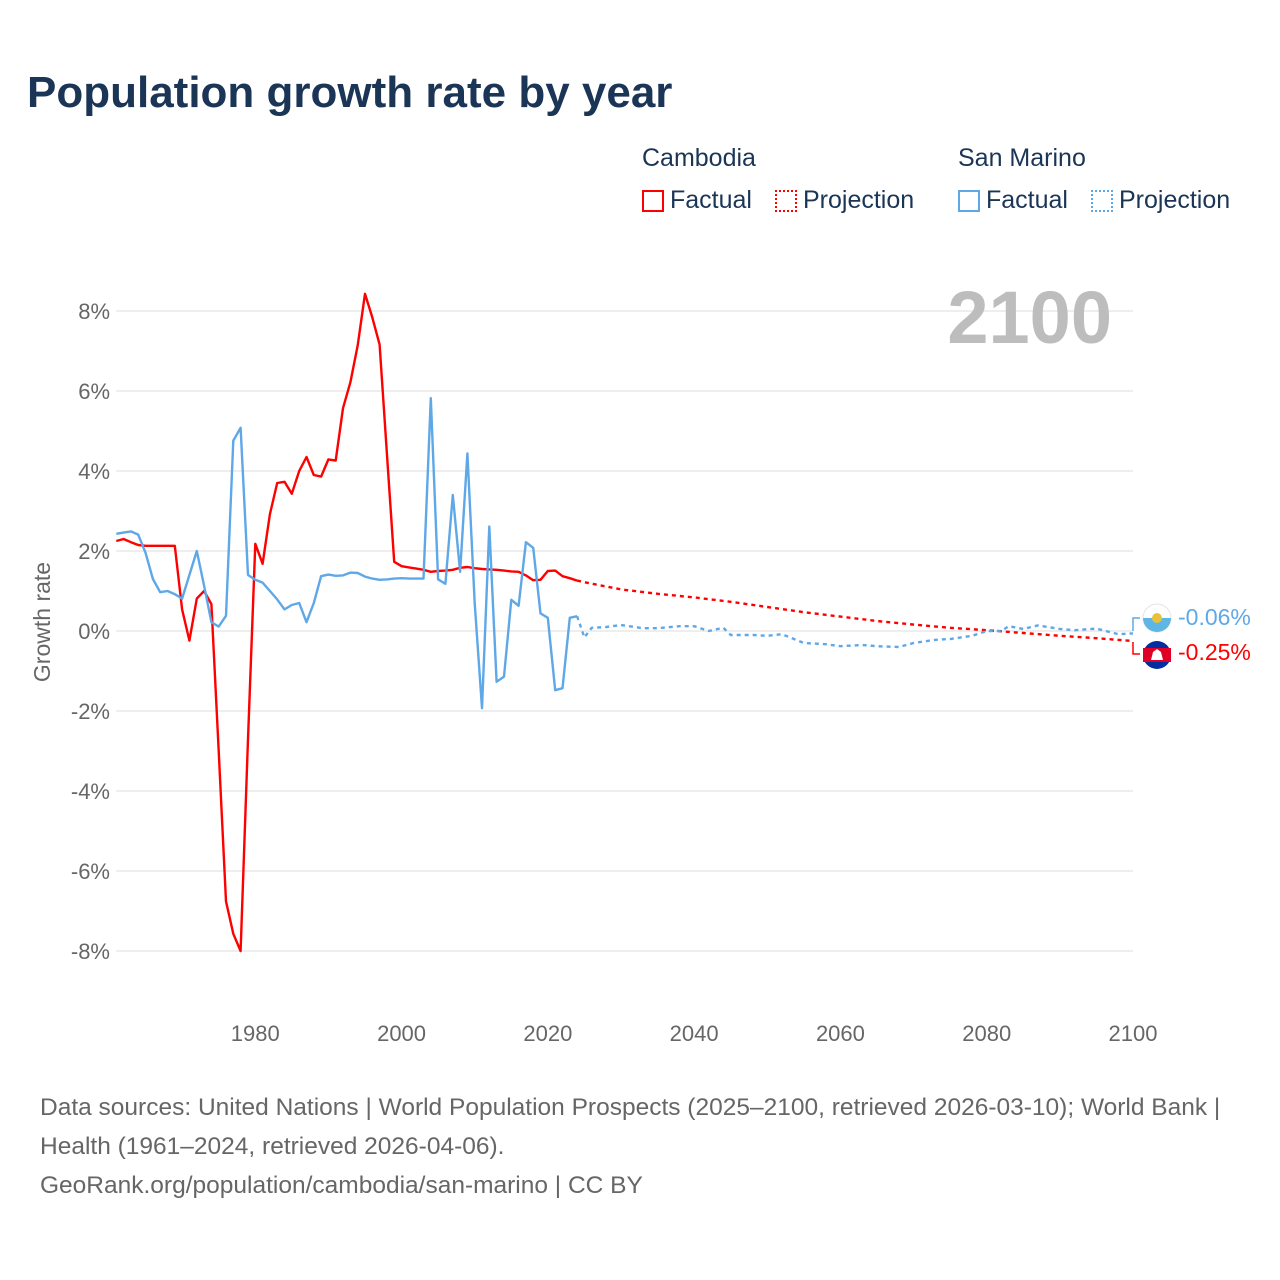  Describe the element at coordinates (350, 92) in the screenshot. I see `chart-title: Population growth rate by year` at that location.